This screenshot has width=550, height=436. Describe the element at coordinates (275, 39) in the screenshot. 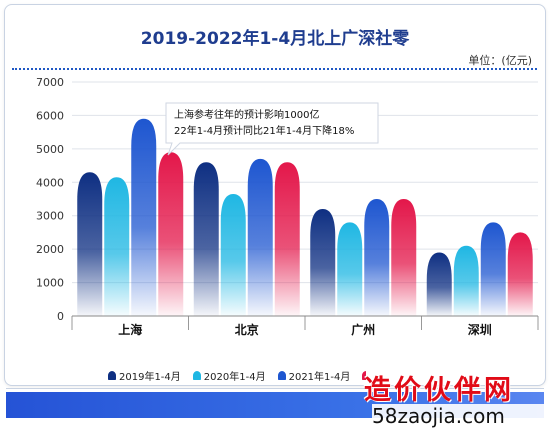

I see `chart-title: 2019-2022年1-4月北上广深社零` at that location.